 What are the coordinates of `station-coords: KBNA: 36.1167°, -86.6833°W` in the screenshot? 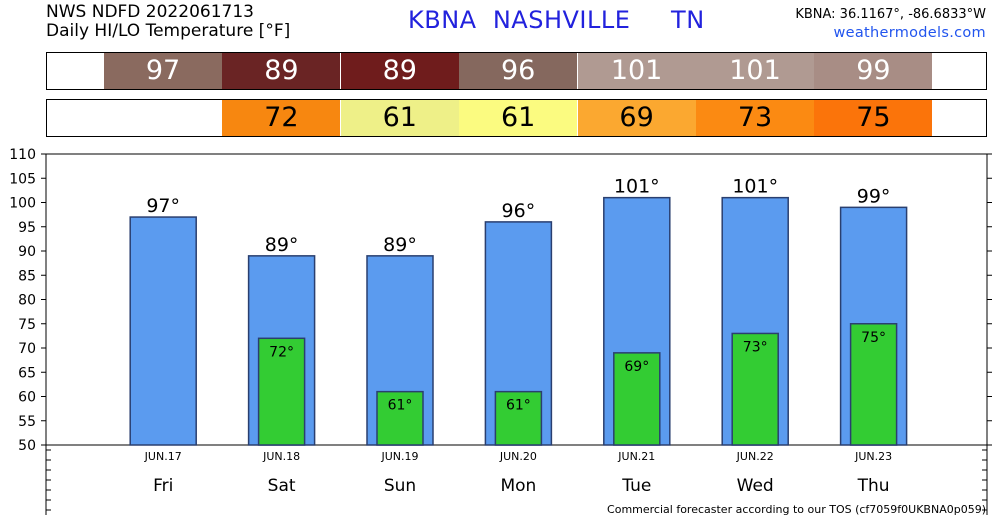 It's located at (890, 14).